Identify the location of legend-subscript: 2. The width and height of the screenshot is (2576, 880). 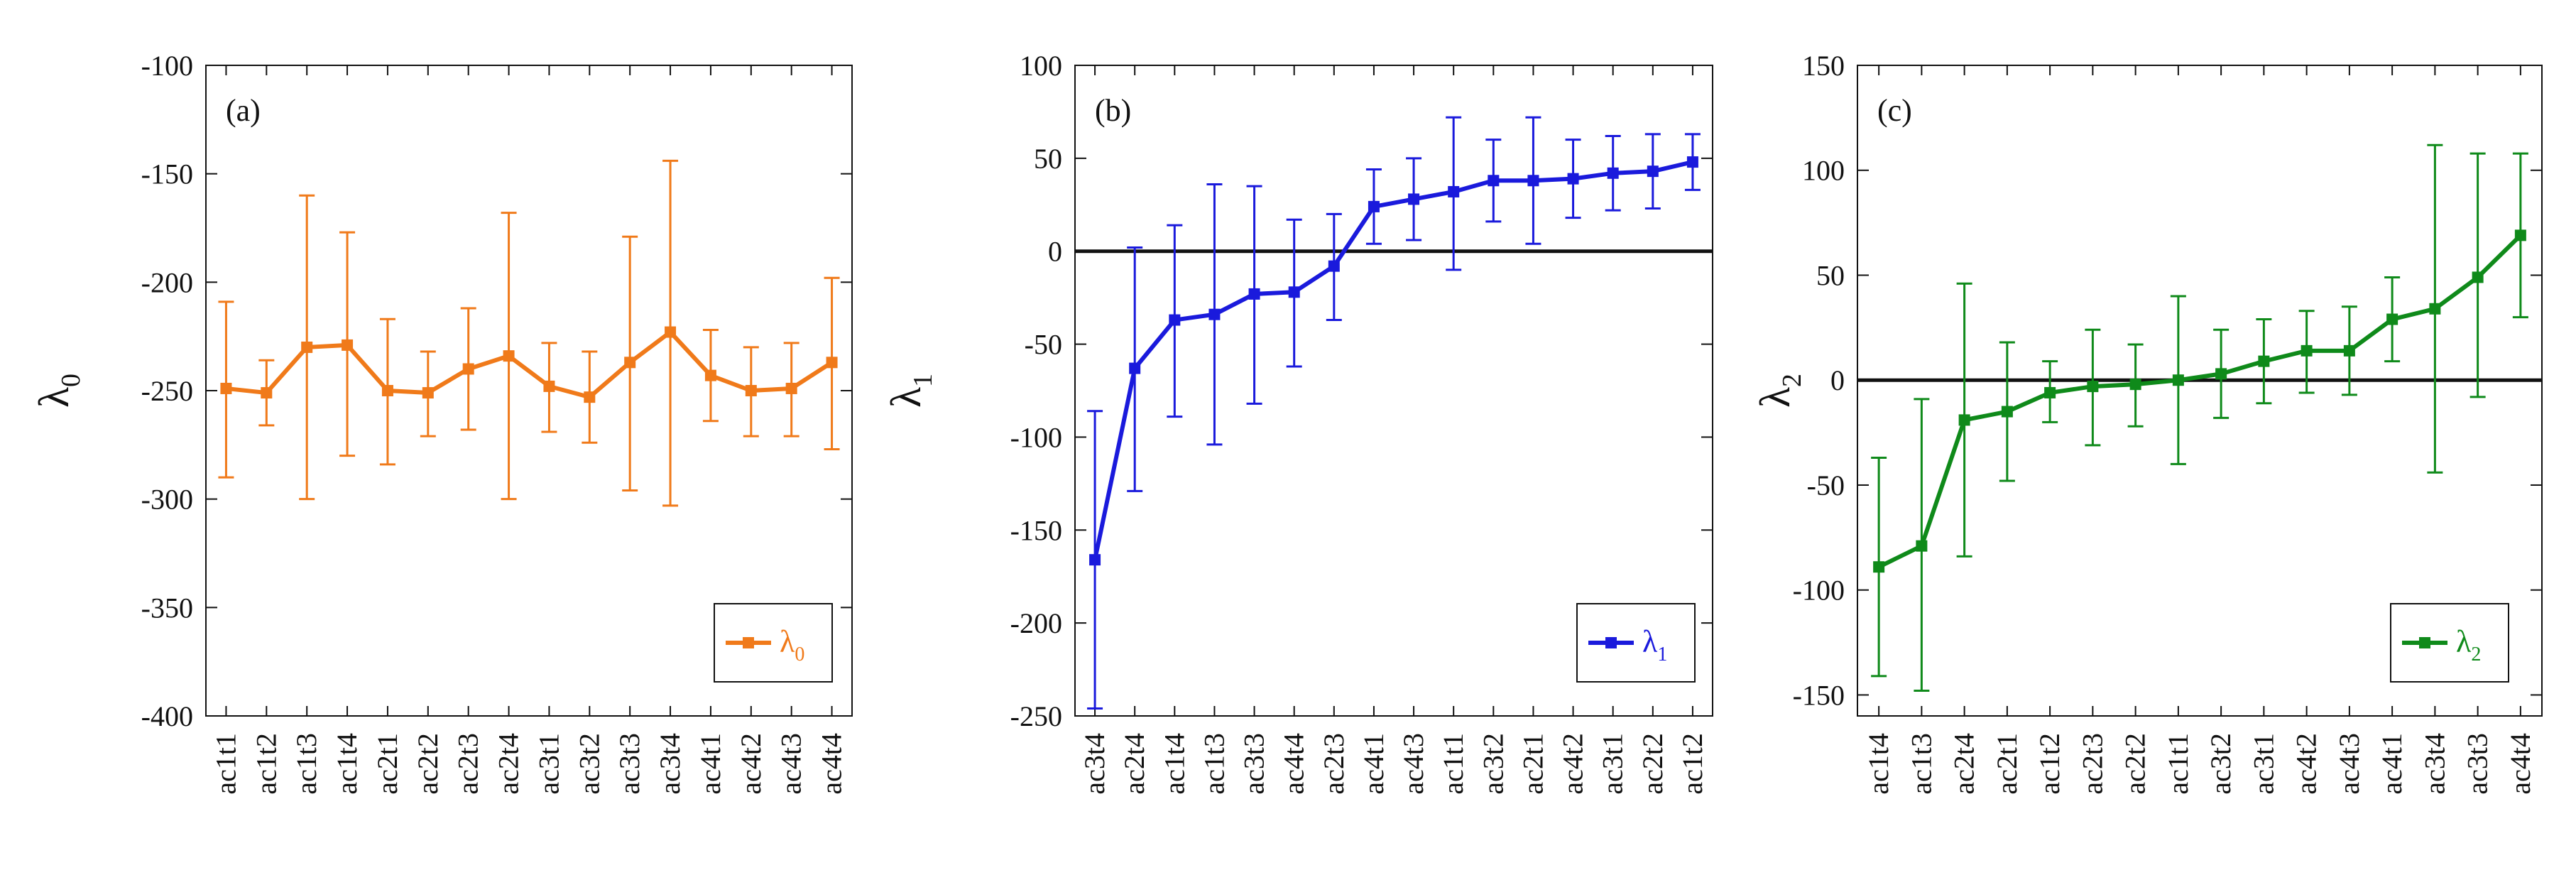
(2476, 654).